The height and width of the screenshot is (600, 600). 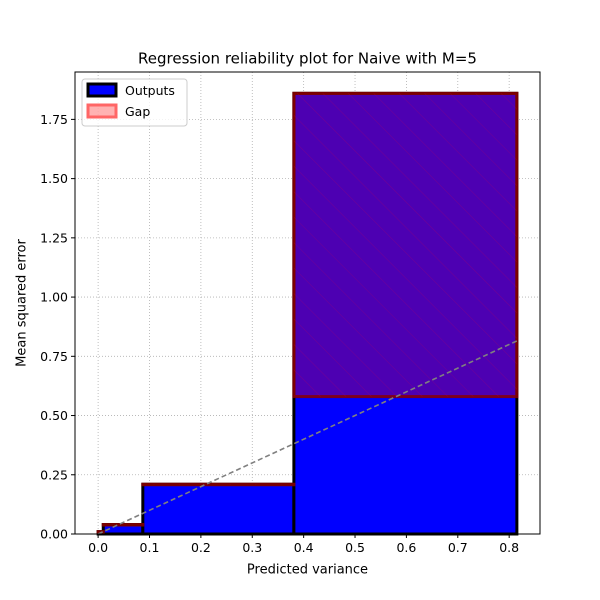 What do you see at coordinates (355, 547) in the screenshot?
I see `x-tick-label: 0.5` at bounding box center [355, 547].